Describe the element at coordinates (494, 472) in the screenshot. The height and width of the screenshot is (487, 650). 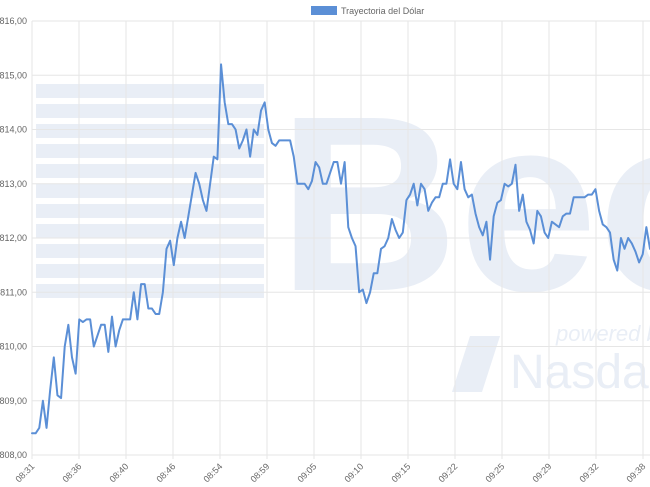
I see `x-tick-label: 09:25` at that location.